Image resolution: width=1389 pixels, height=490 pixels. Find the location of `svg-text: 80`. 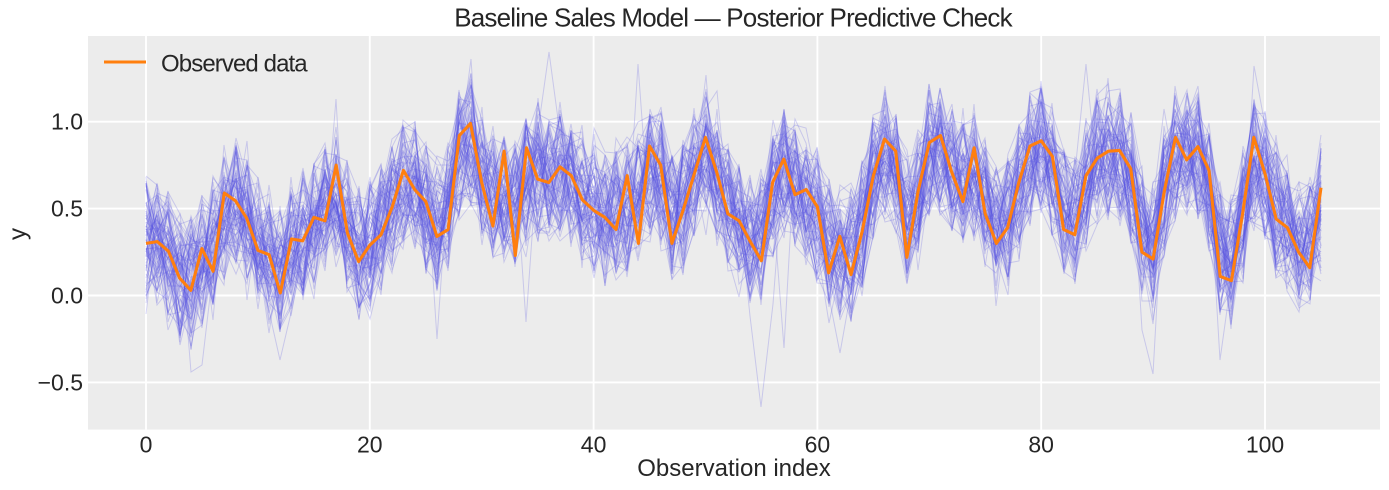

svg-text: 80 is located at coordinates (1041, 445).